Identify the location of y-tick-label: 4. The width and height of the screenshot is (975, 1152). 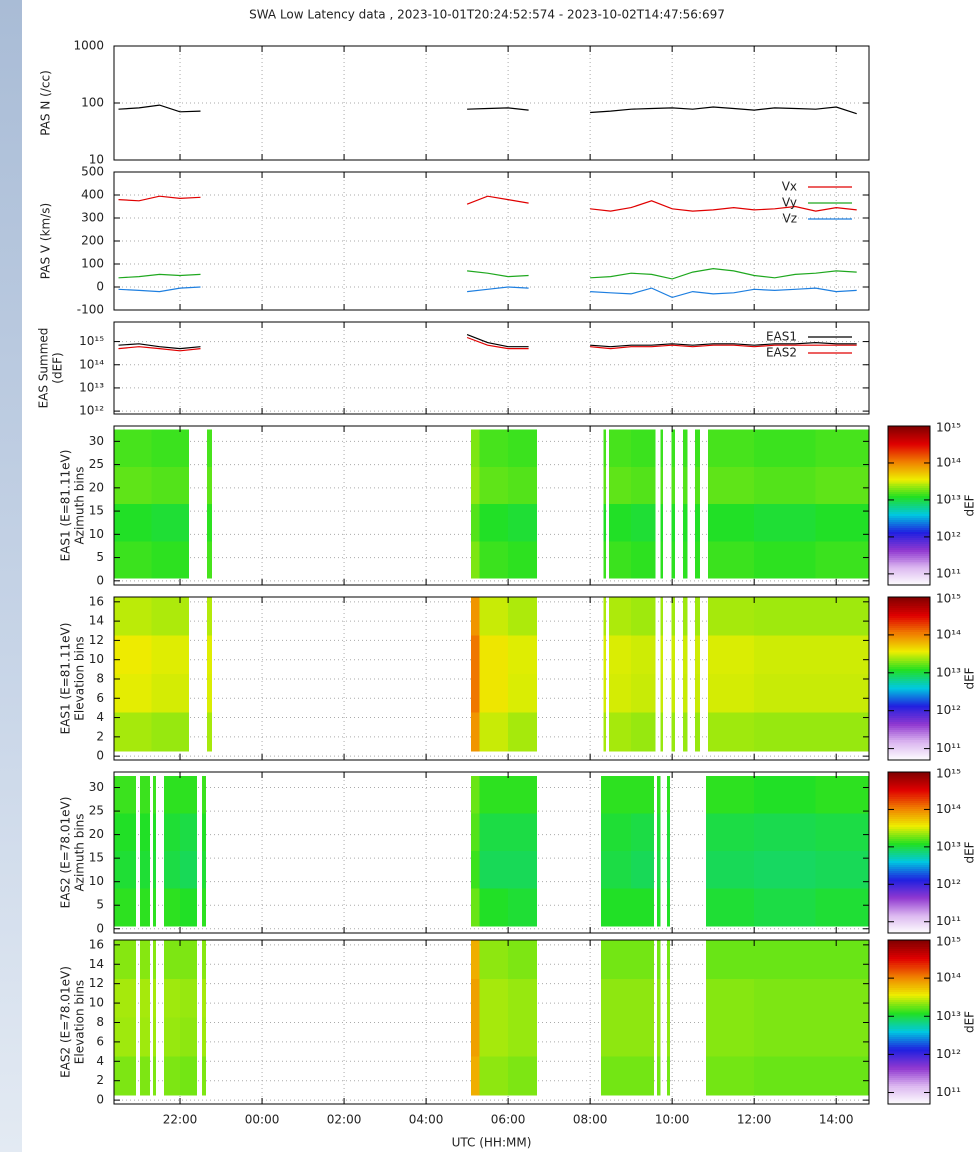
(100, 1061).